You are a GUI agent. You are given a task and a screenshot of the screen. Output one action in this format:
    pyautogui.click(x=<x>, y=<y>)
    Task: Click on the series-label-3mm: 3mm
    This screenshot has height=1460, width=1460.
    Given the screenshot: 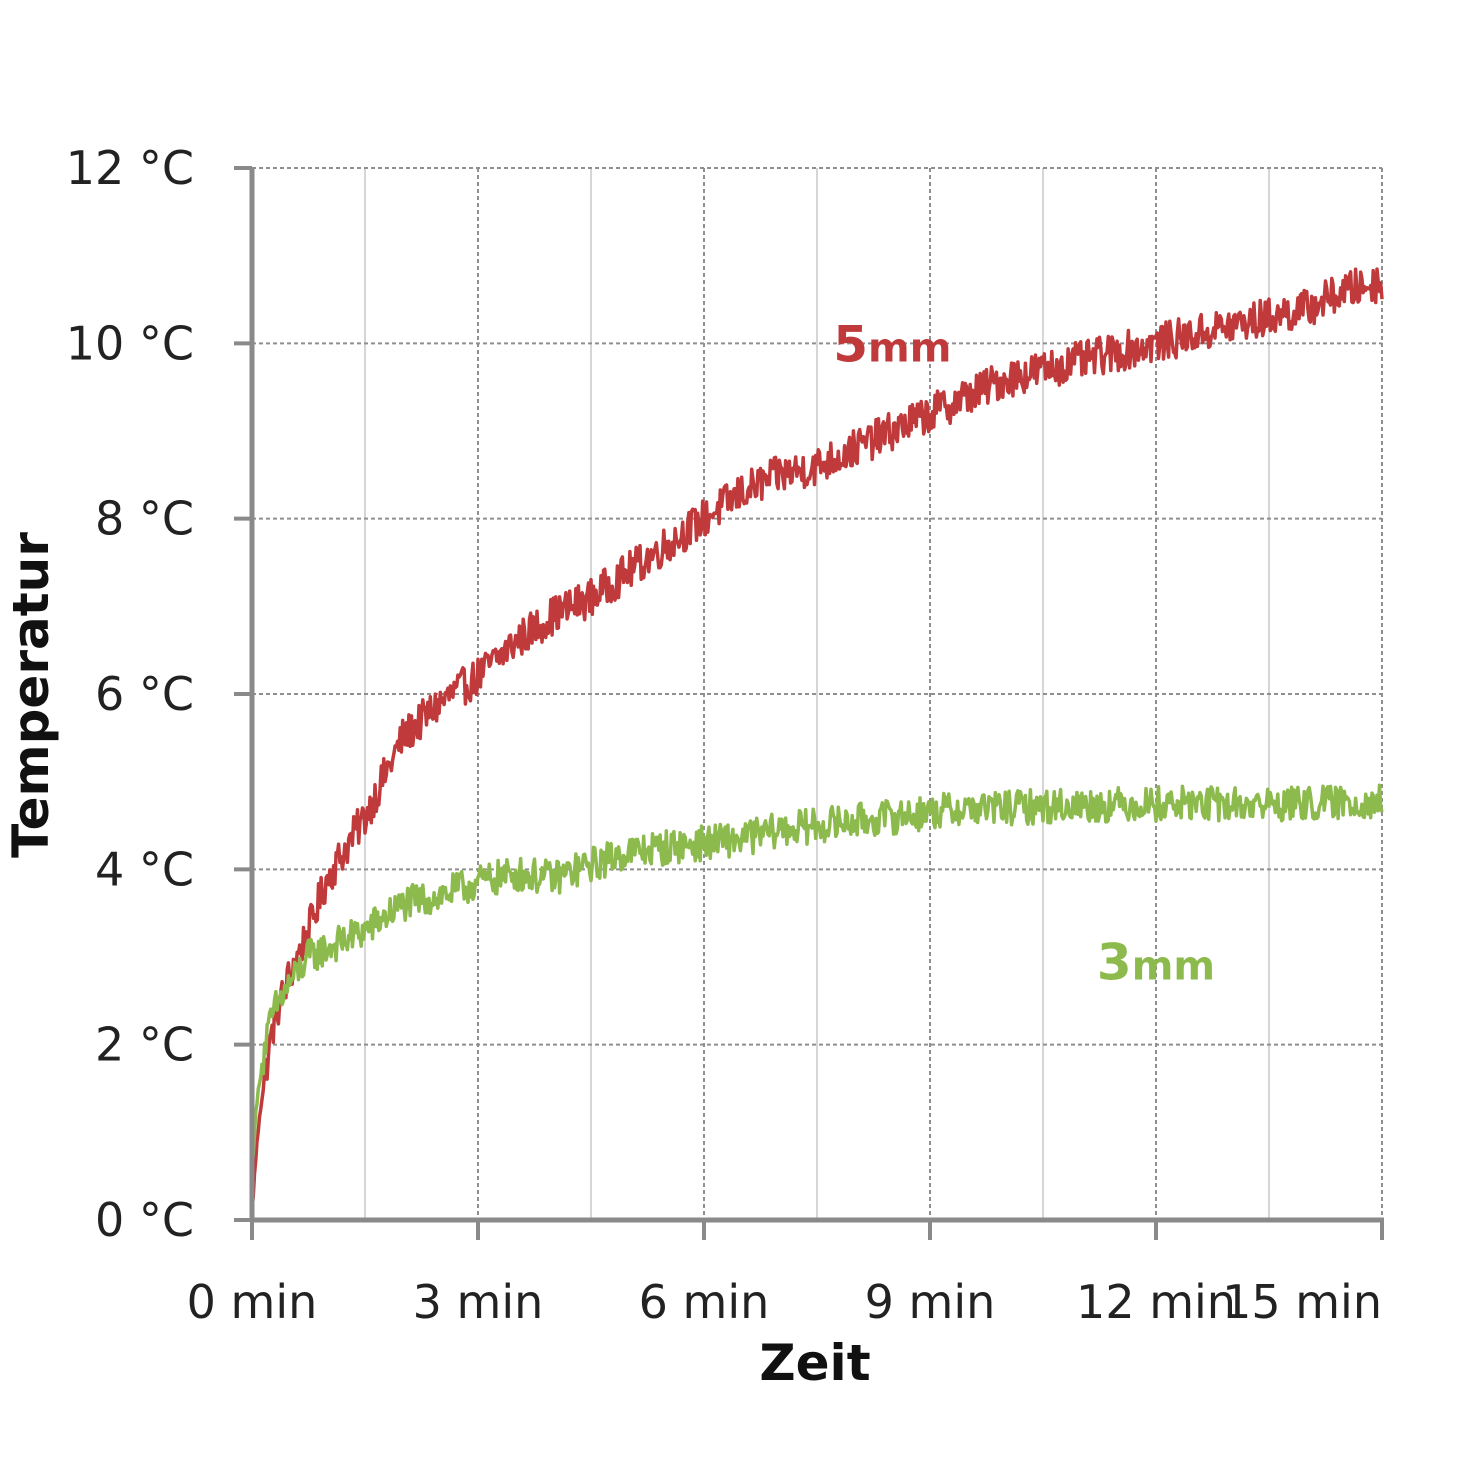 What is the action you would take?
    pyautogui.click(x=1156, y=962)
    